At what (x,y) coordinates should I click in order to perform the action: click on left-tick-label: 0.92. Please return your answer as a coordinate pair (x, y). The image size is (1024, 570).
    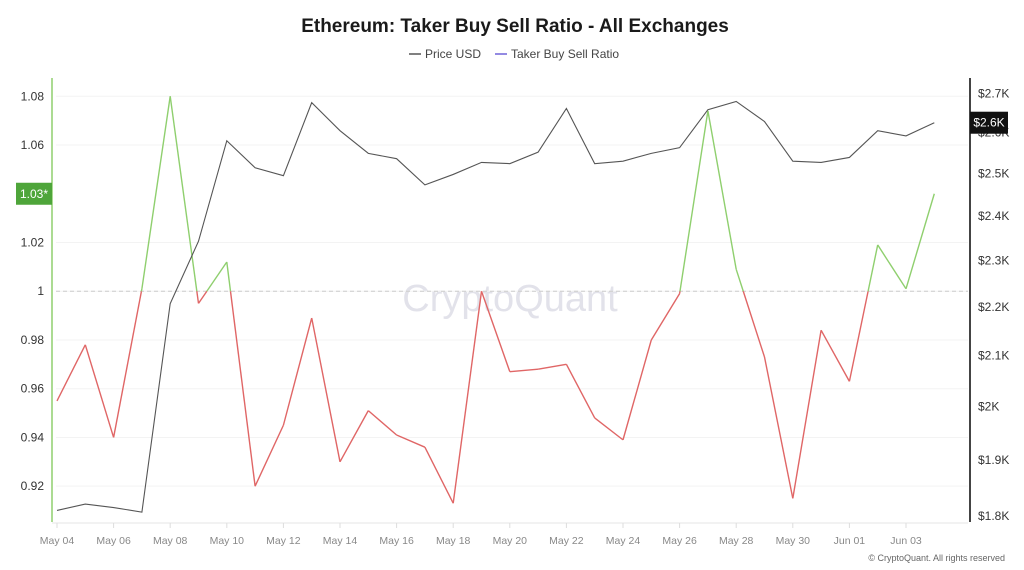
    Looking at the image, I should click on (33, 486).